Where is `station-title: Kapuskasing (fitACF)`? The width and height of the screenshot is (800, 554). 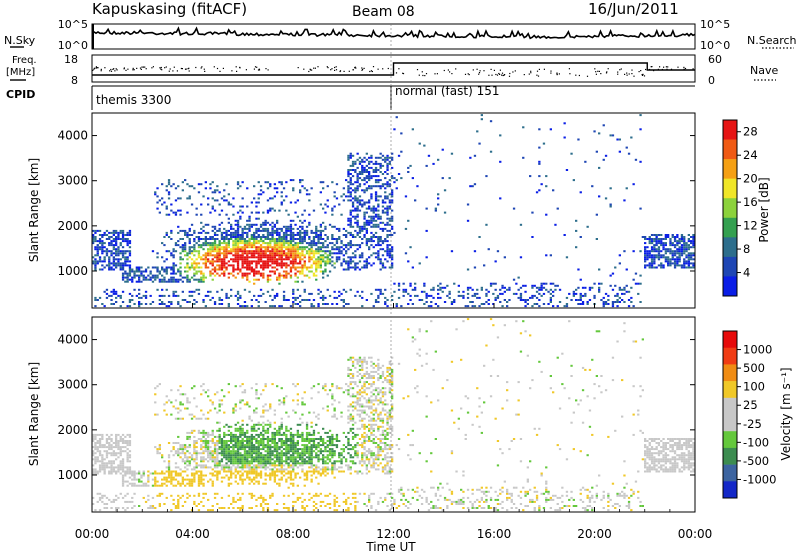
station-title: Kapuskasing (fitACF) is located at coordinates (169, 9).